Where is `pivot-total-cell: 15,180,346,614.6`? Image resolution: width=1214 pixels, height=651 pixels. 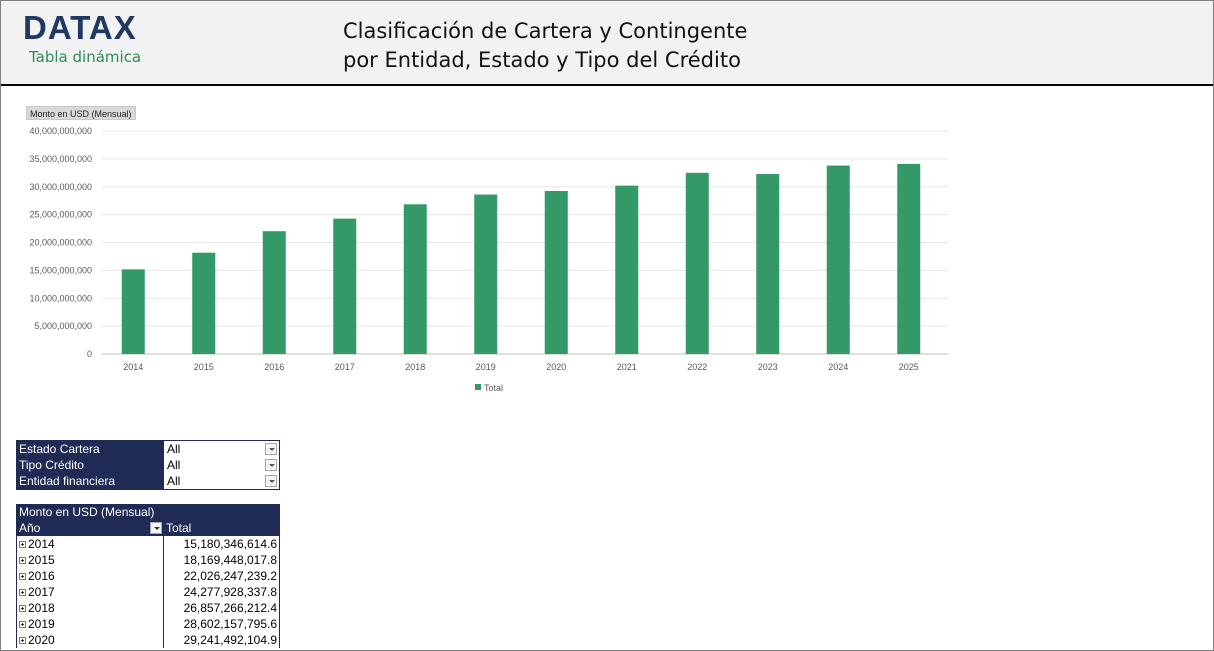 pivot-total-cell: 15,180,346,614.6 is located at coordinates (230, 544).